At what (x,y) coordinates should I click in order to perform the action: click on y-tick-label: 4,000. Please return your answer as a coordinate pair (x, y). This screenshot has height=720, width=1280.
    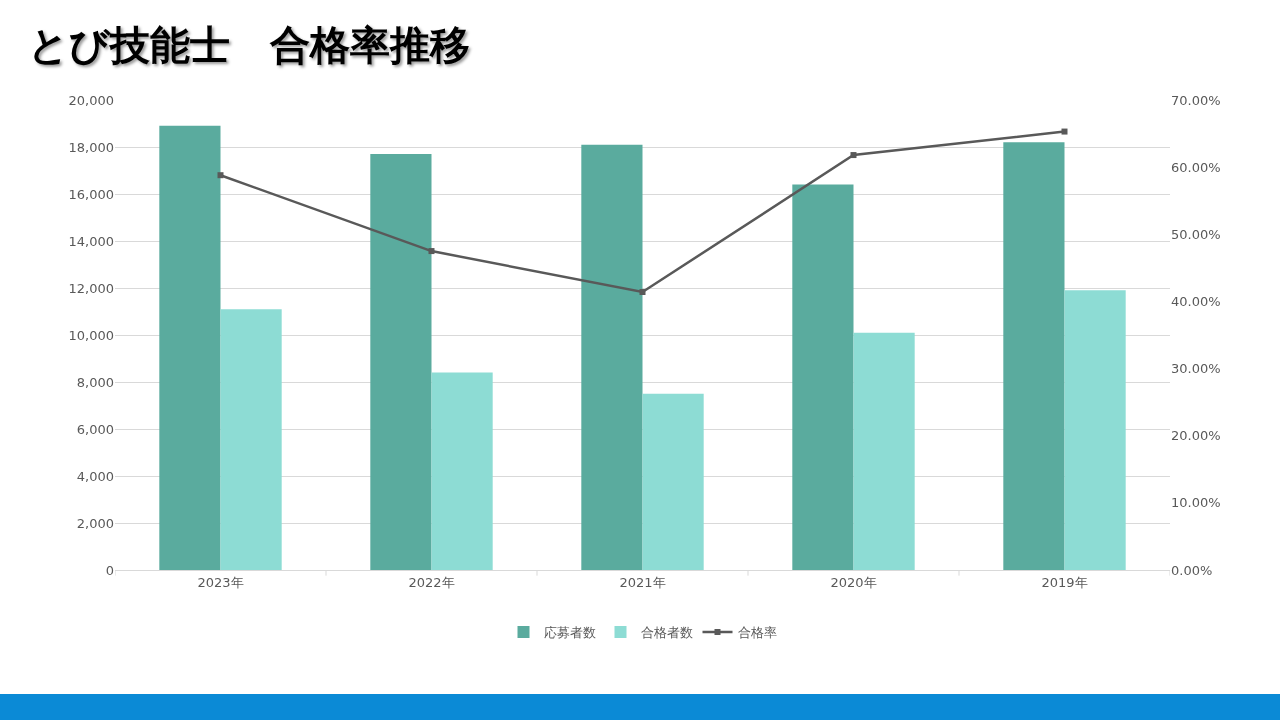
    Looking at the image, I should click on (95, 476).